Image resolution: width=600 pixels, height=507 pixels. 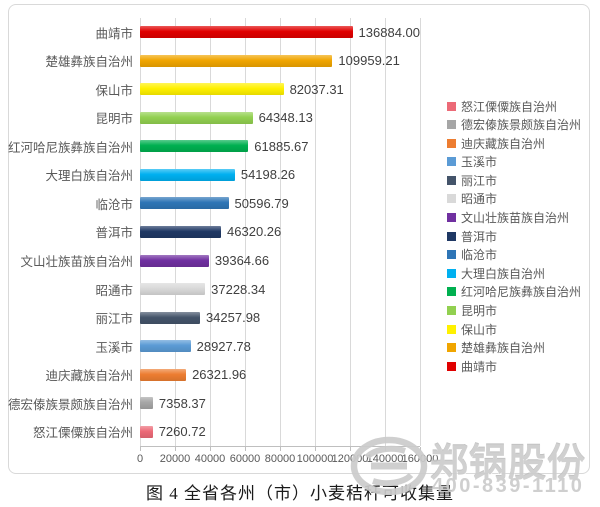 What do you see at coordinates (82, 433) in the screenshot?
I see `category-label: 怒江傈僳族自治州` at bounding box center [82, 433].